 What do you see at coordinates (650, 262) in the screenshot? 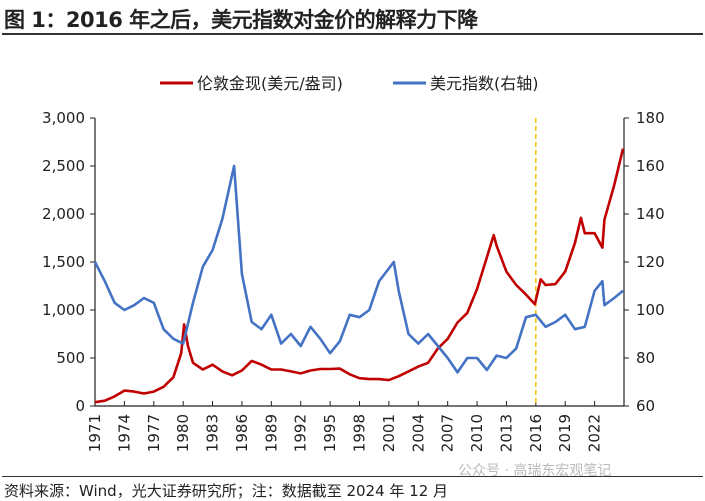
I see `right-tick-label: 120` at bounding box center [650, 262].